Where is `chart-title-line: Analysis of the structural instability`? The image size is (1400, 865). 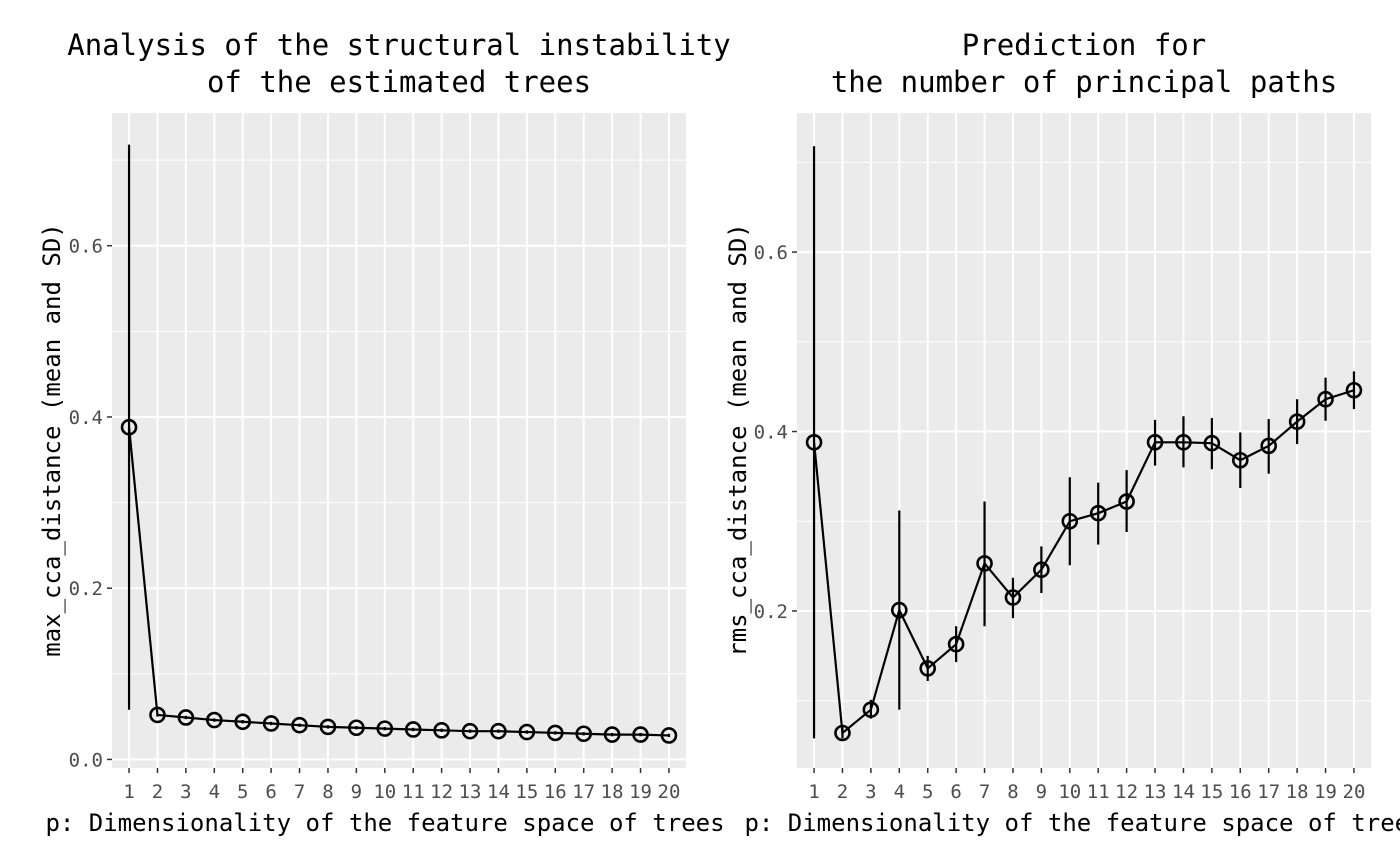 chart-title-line: Analysis of the structural instability is located at coordinates (398, 45).